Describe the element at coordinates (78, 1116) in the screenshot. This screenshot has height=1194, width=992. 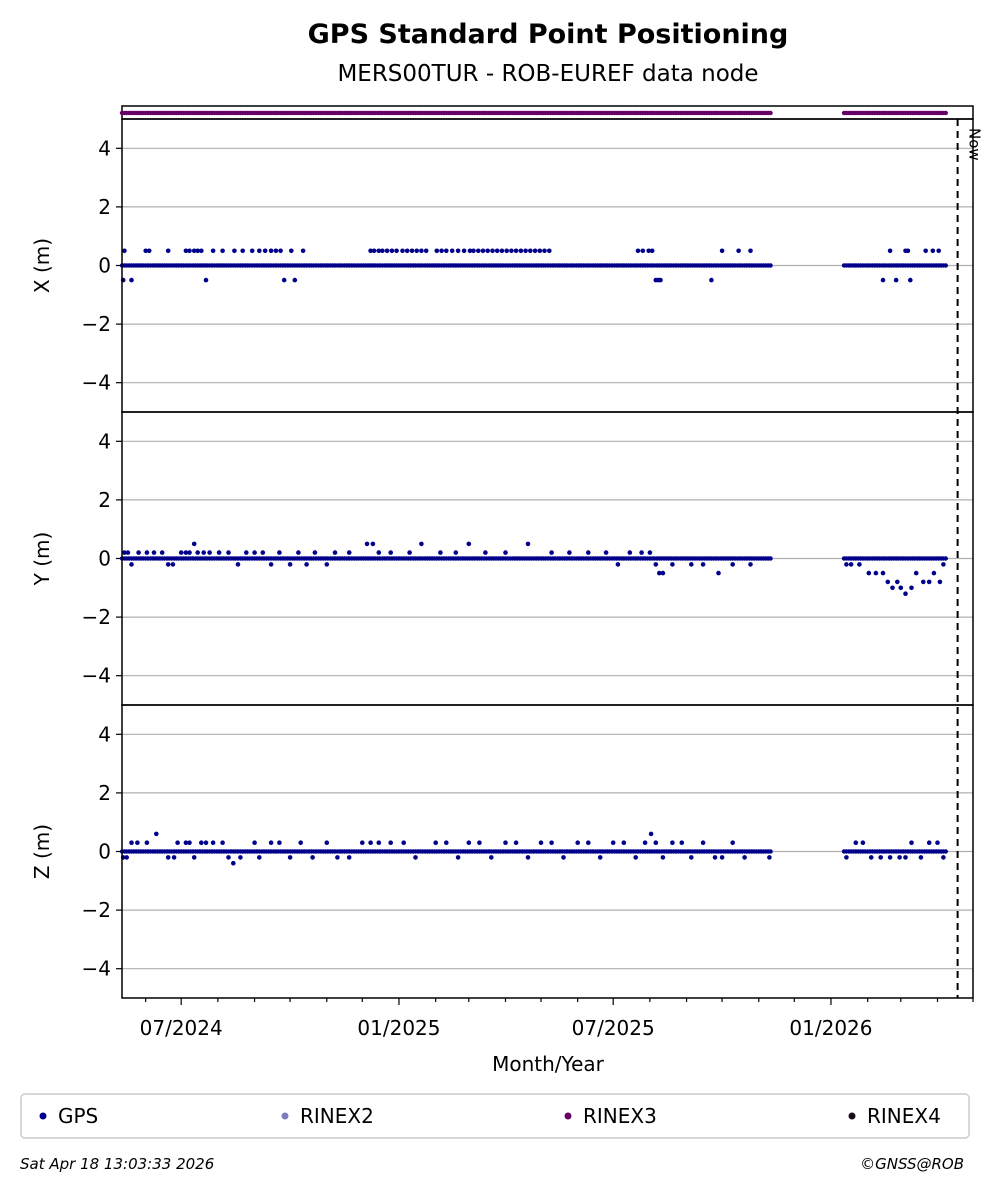
I see `legend-label-gps: GPS` at that location.